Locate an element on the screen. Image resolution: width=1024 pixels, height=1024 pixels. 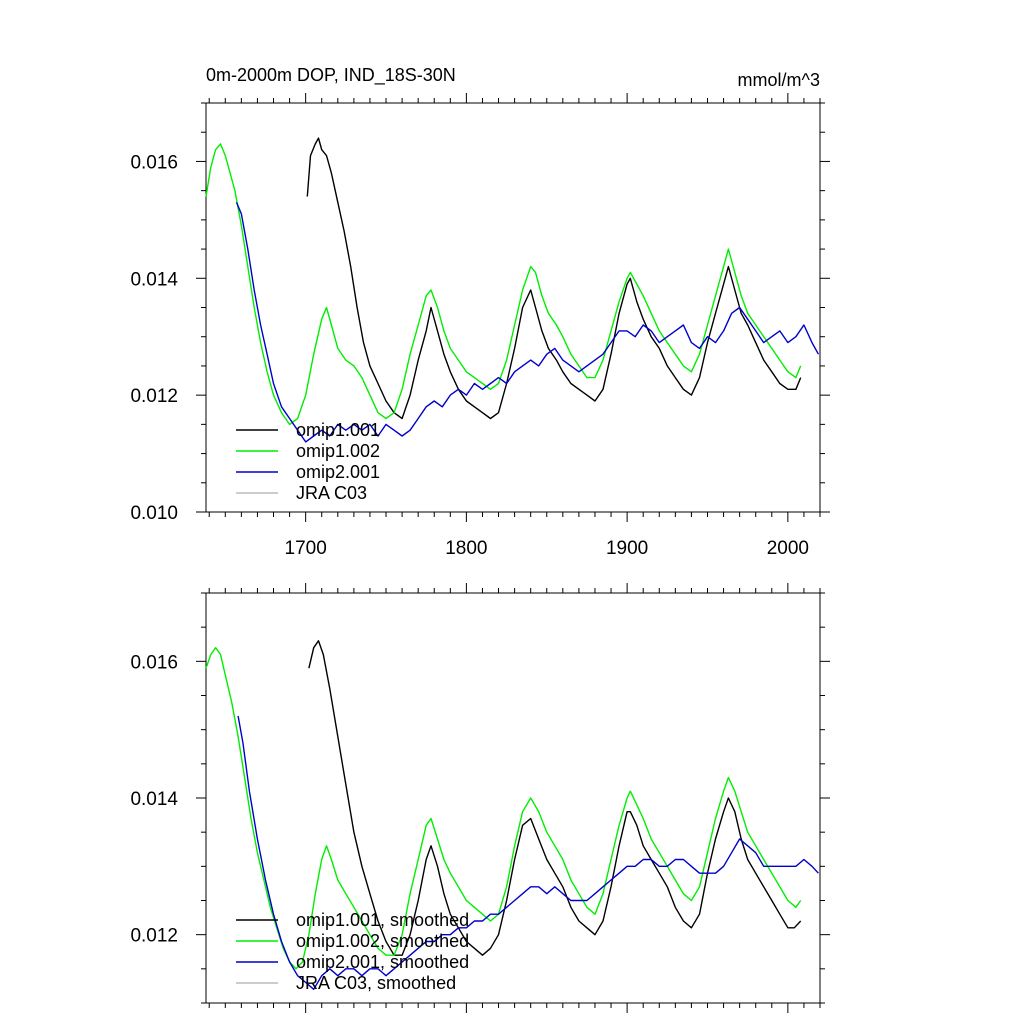
legend-label: omip1.001, smoothed is located at coordinates (382, 920).